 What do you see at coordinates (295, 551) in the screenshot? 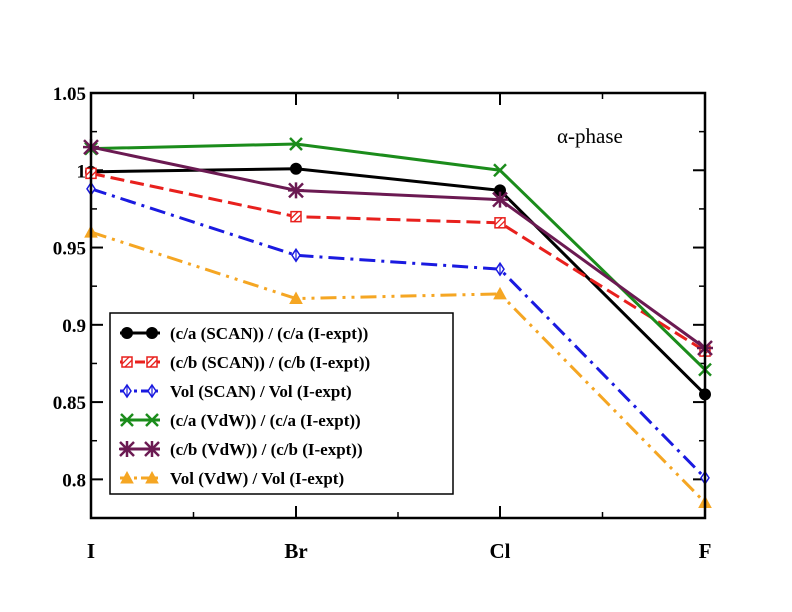
I see `x-tick-label: Br` at bounding box center [295, 551].